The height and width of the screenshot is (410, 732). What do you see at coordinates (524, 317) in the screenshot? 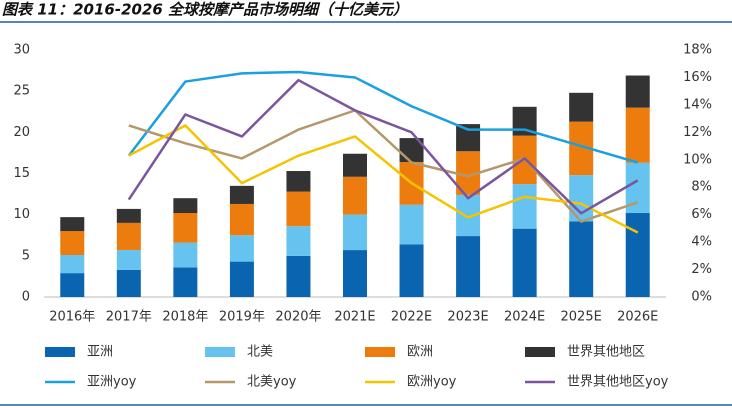
I see `x-tick-label: 2024E` at bounding box center [524, 317].